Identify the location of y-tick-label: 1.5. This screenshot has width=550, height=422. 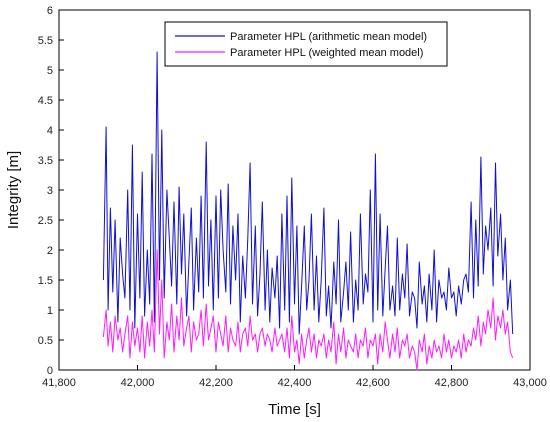
(45, 281).